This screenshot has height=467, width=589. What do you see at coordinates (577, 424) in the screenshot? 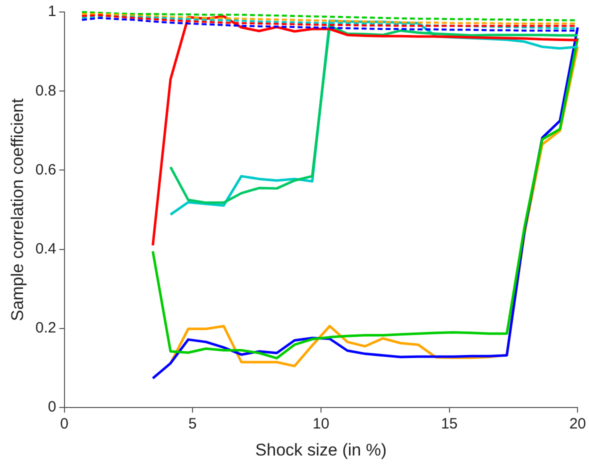
I see `x-tick-label: 20` at bounding box center [577, 424].